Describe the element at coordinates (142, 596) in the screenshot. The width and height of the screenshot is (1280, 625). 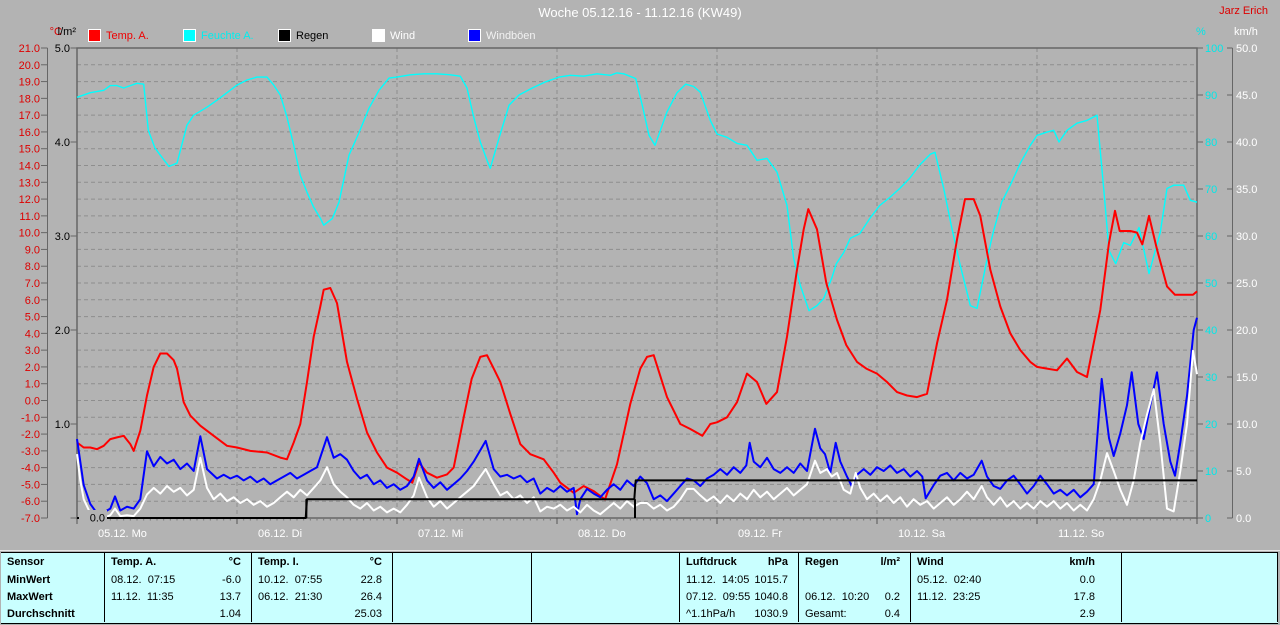
I see `cell-text: 11.12. 11:35` at that location.